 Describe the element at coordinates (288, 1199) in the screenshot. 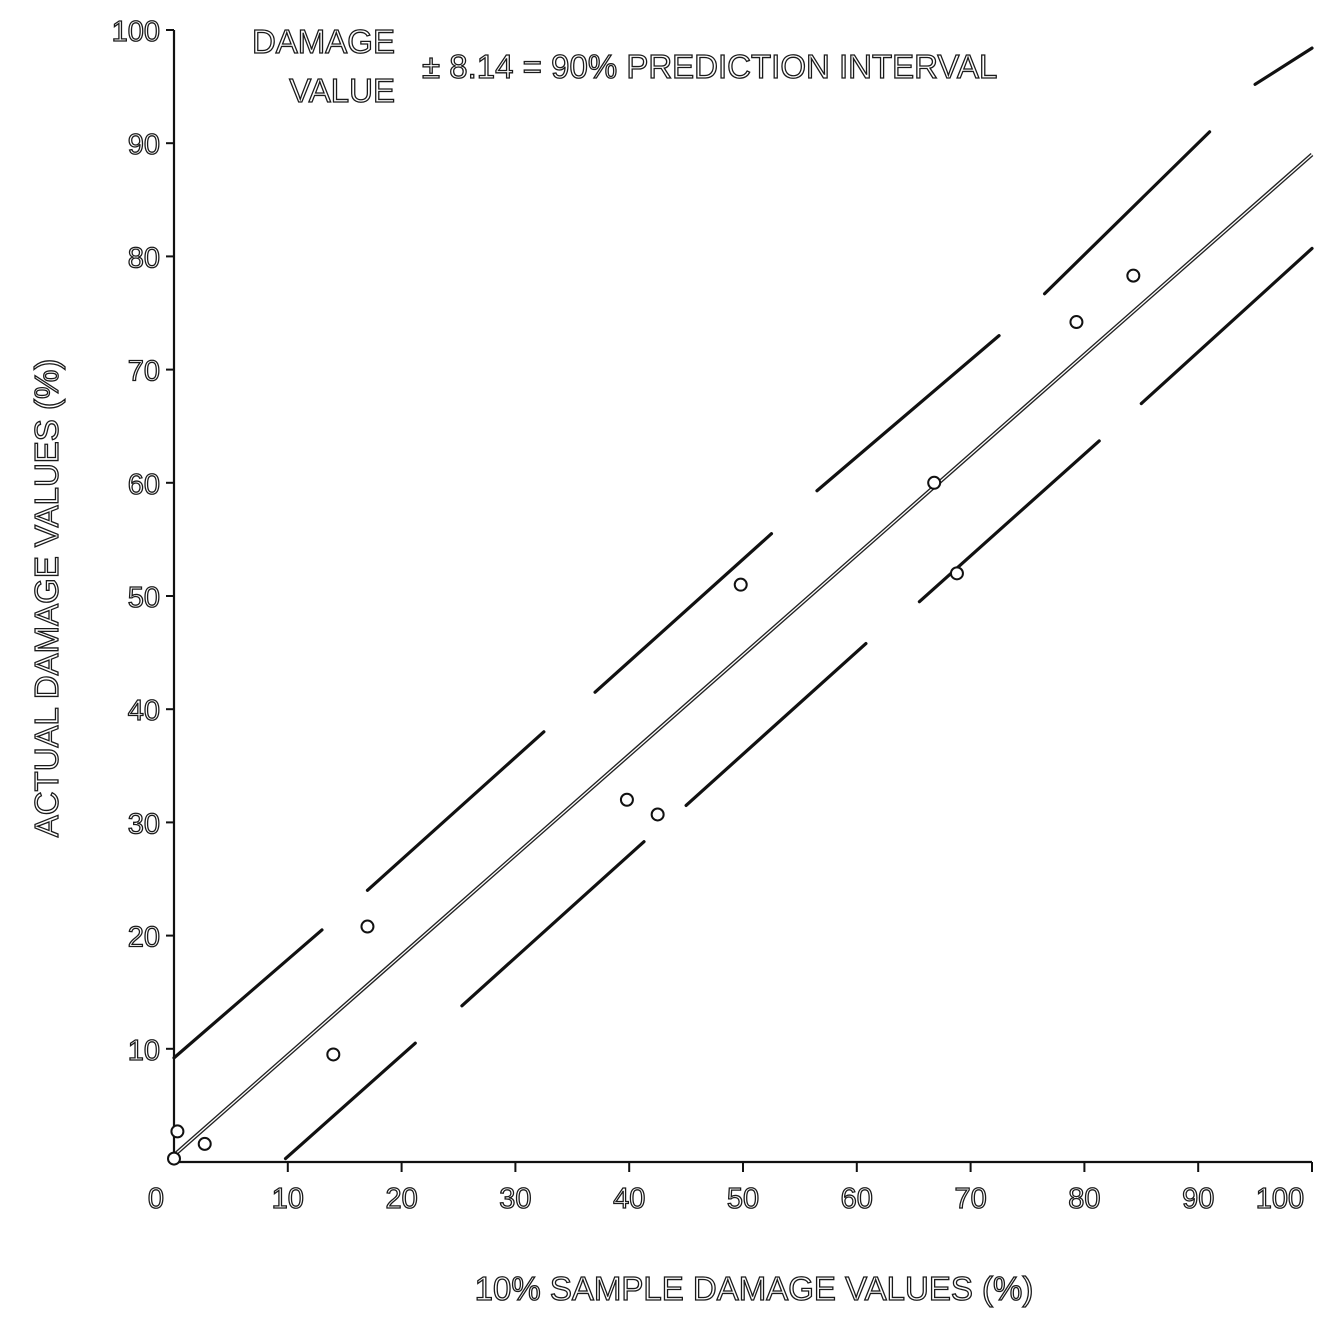

I see `x-tick-label-10: 10` at that location.